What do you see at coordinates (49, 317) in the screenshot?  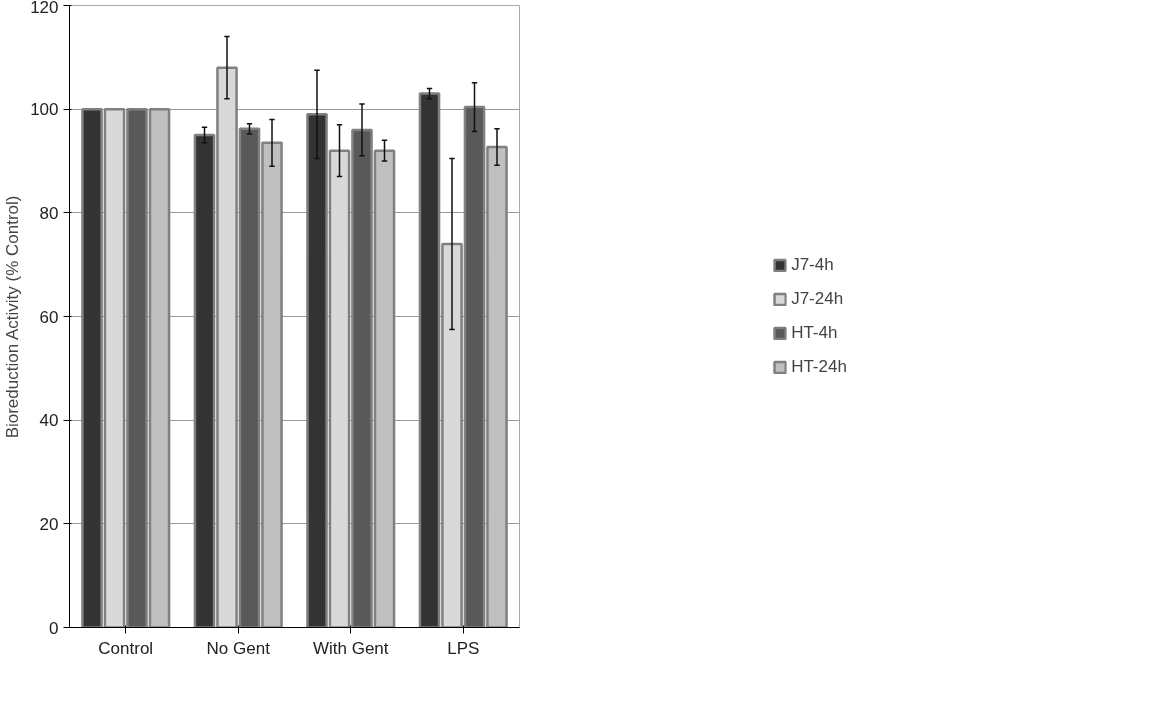 I see `y-tick-label: 60` at bounding box center [49, 317].